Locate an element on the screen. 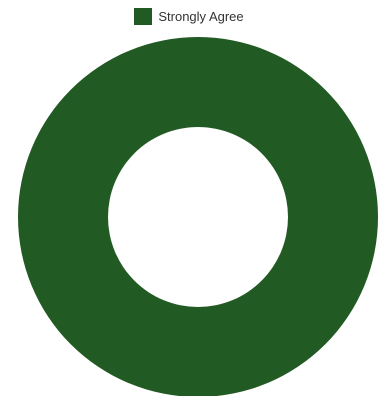  legend-label-strongly-agree: Strongly Agree is located at coordinates (201, 16).